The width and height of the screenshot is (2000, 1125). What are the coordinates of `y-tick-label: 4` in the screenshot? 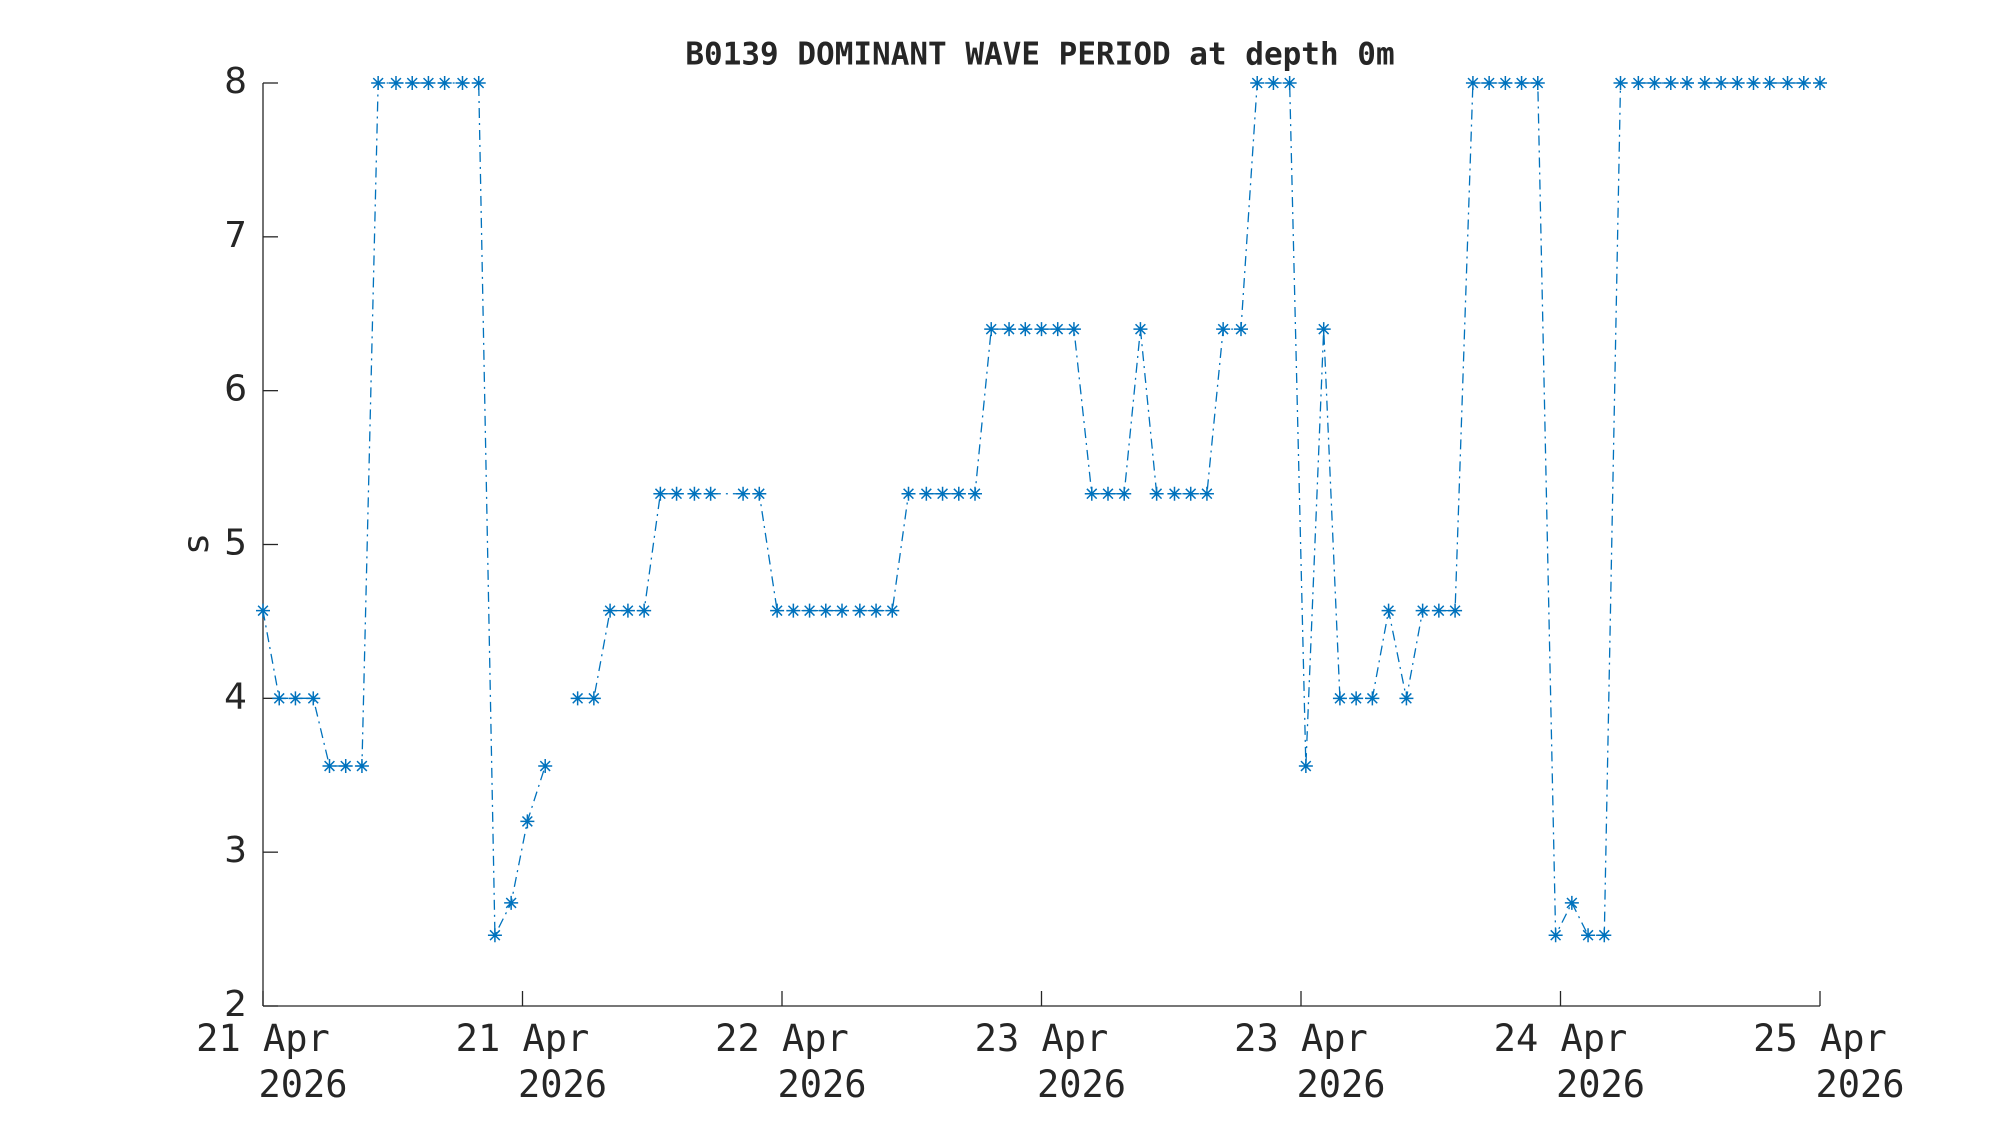 It's located at (235, 696).